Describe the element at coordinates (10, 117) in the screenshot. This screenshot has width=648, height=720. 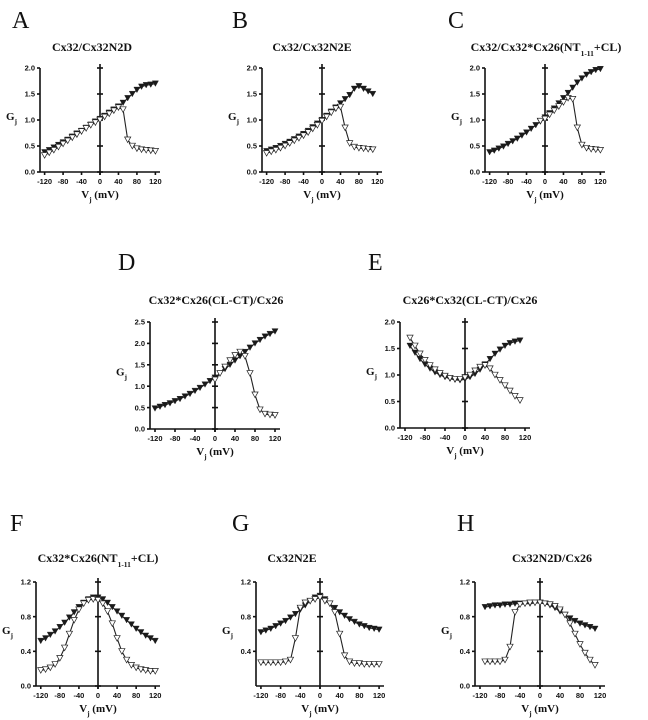
I see `y-axis-label-main: G` at that location.